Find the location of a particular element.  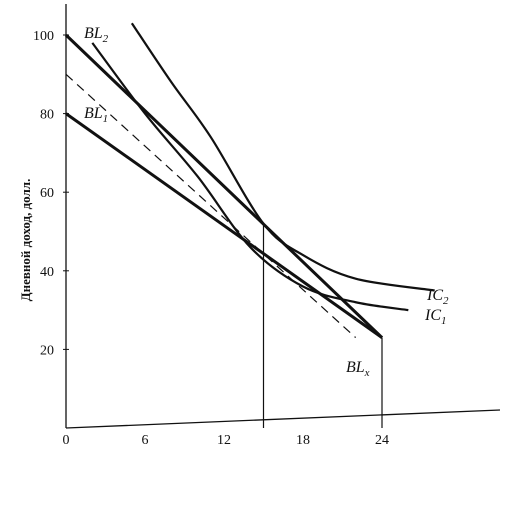

label-BL2: BL2 is located at coordinates (96, 35).